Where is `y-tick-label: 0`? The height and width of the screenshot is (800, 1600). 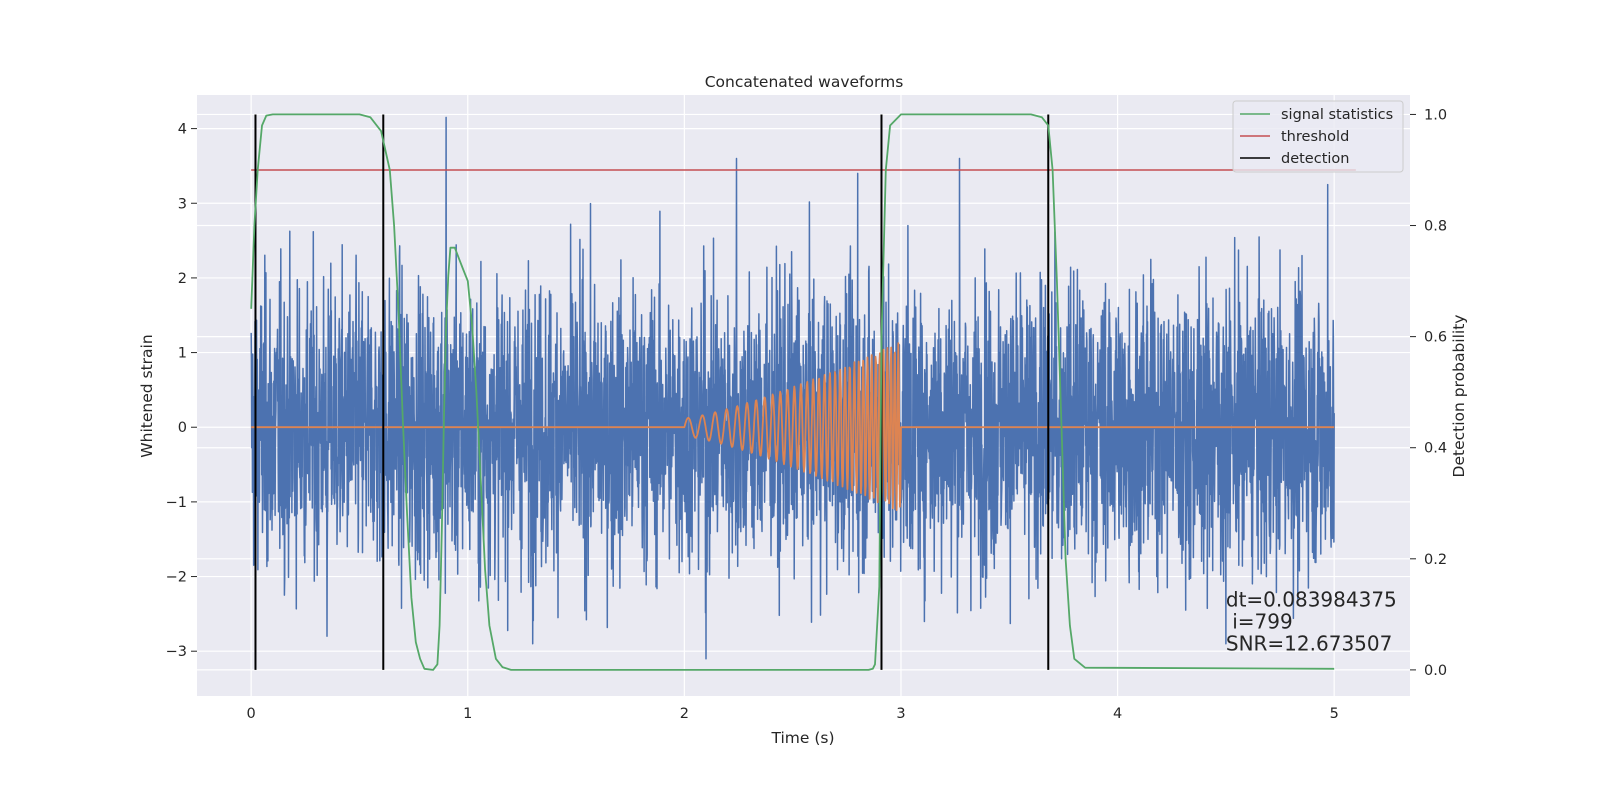
y-tick-label: 0 is located at coordinates (182, 428).